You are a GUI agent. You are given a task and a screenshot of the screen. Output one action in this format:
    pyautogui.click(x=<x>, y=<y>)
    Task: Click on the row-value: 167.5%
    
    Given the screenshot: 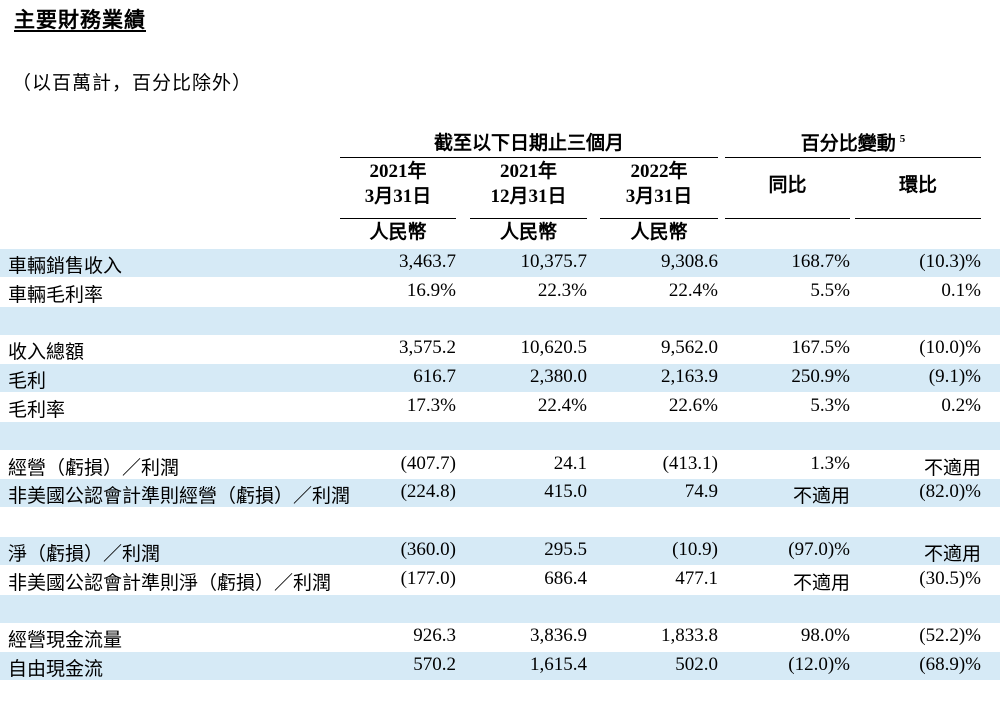 What is the action you would take?
    pyautogui.click(x=820, y=348)
    